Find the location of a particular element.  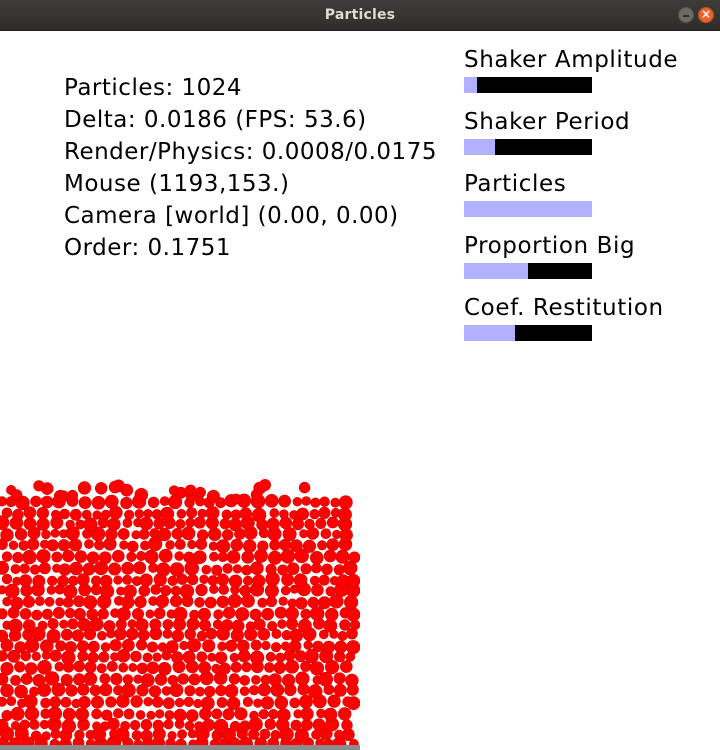

slider-shaker-period: Shaker Period is located at coordinates (571, 131).